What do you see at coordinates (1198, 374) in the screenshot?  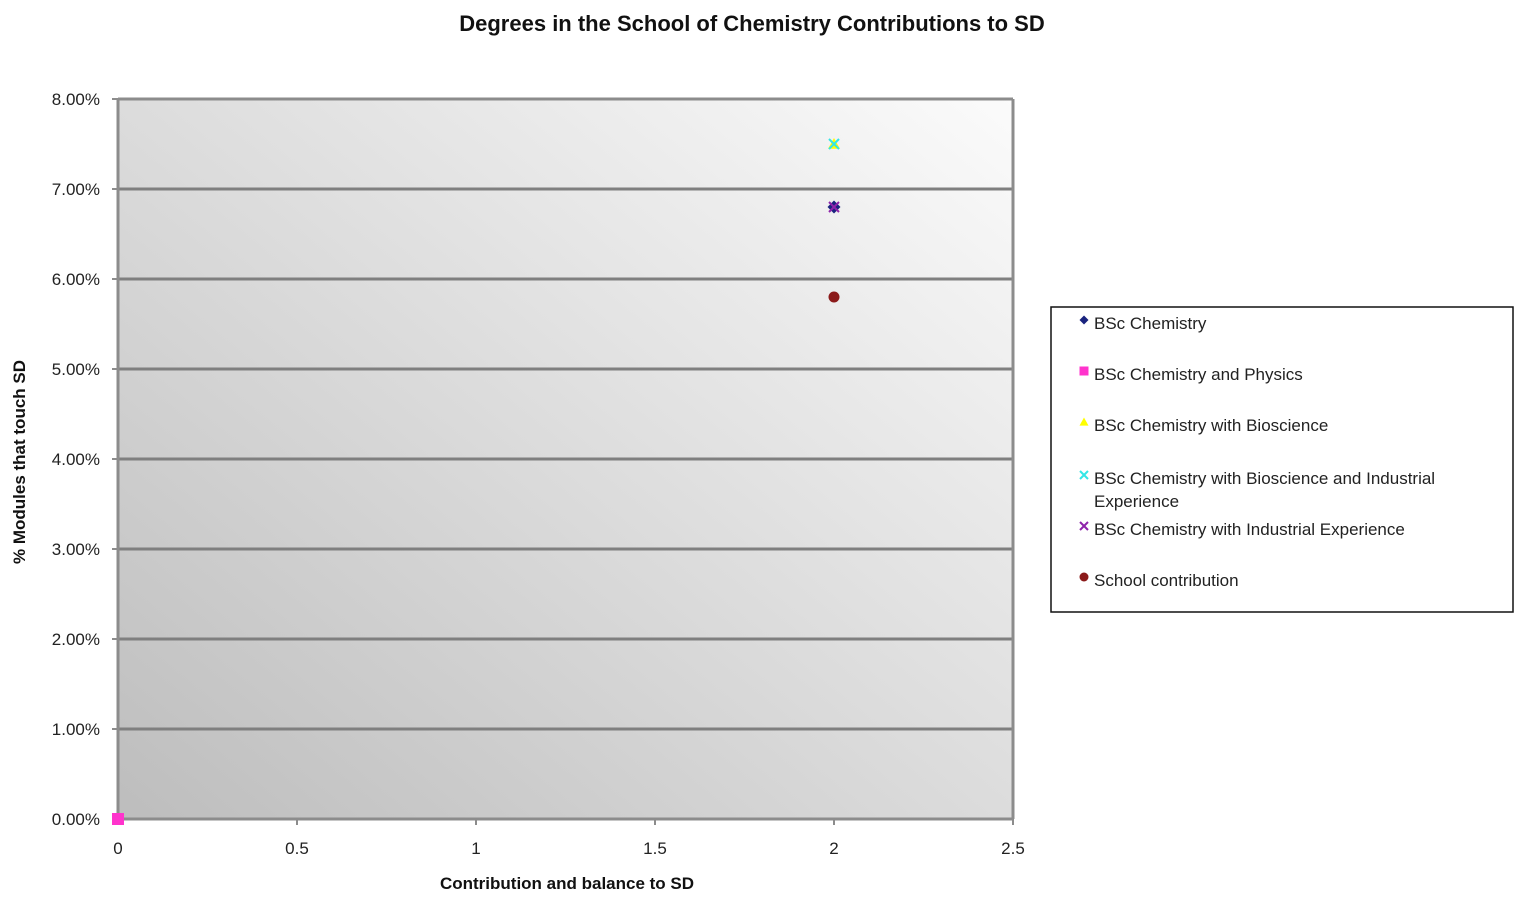 I see `legend-label-1: BSc Chemistry and Physics` at bounding box center [1198, 374].